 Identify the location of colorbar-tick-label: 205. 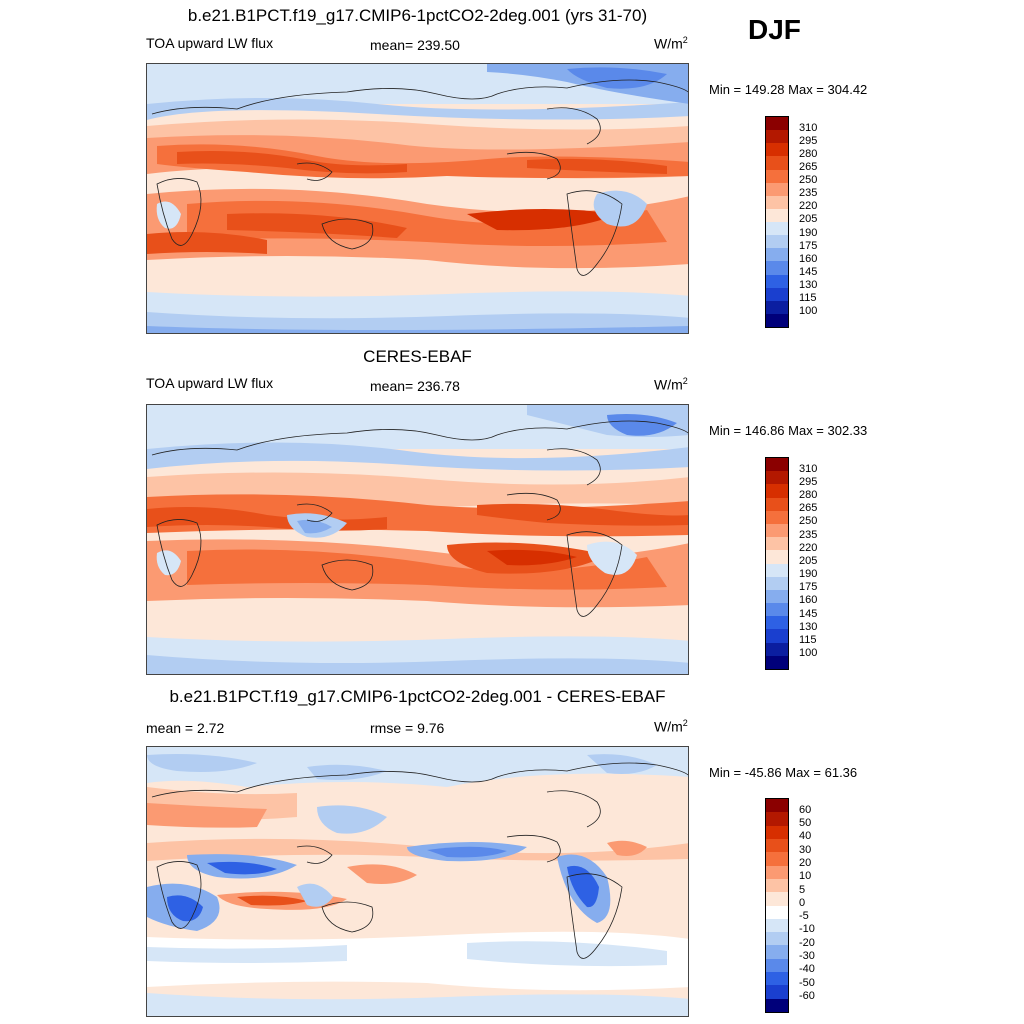
(808, 560).